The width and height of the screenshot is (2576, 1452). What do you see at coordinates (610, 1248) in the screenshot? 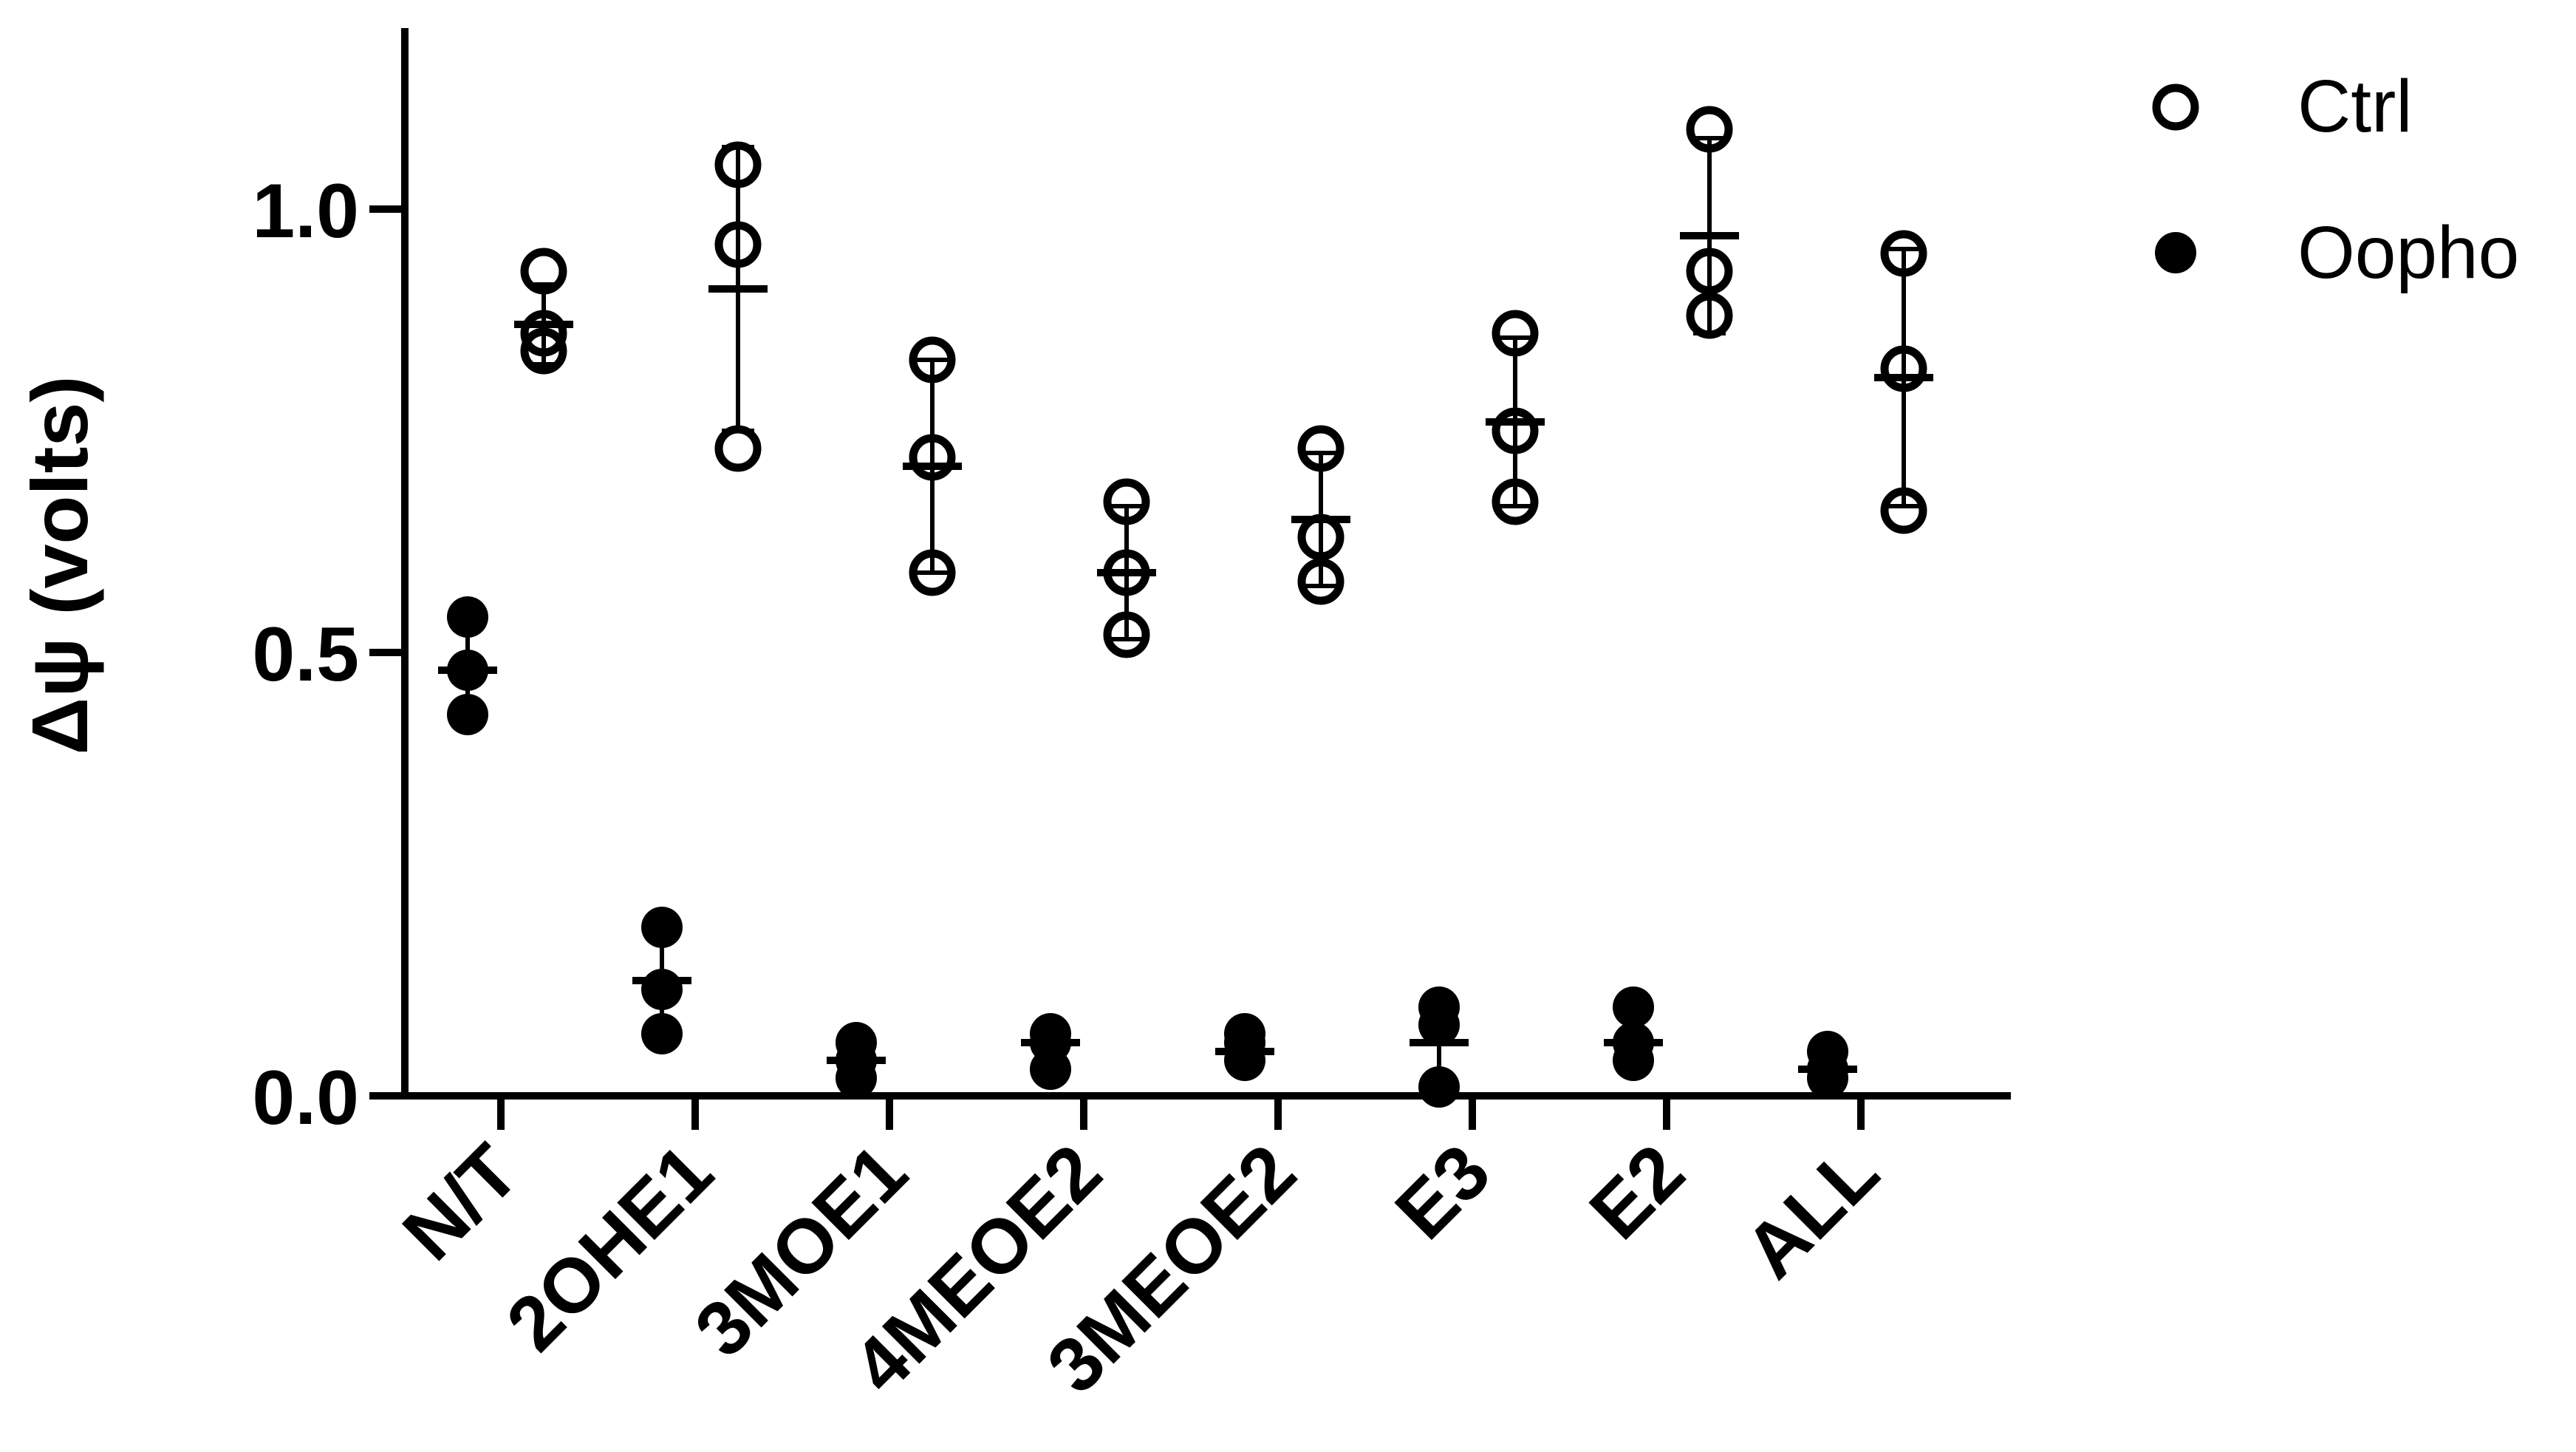
I see `x-tick-label-2ohe1: 2OHE1` at bounding box center [610, 1248].